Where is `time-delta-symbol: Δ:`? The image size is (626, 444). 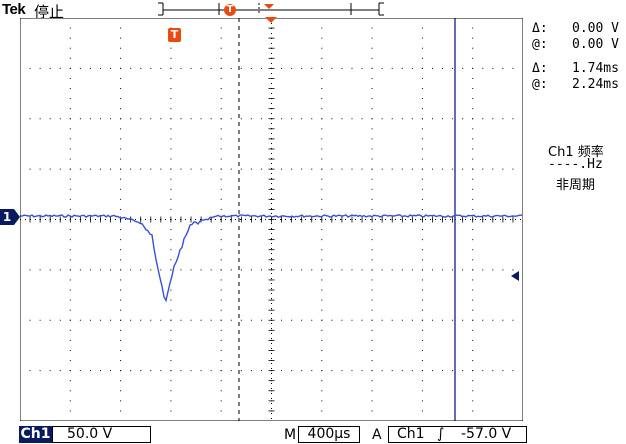
time-delta-symbol: Δ: is located at coordinates (540, 68).